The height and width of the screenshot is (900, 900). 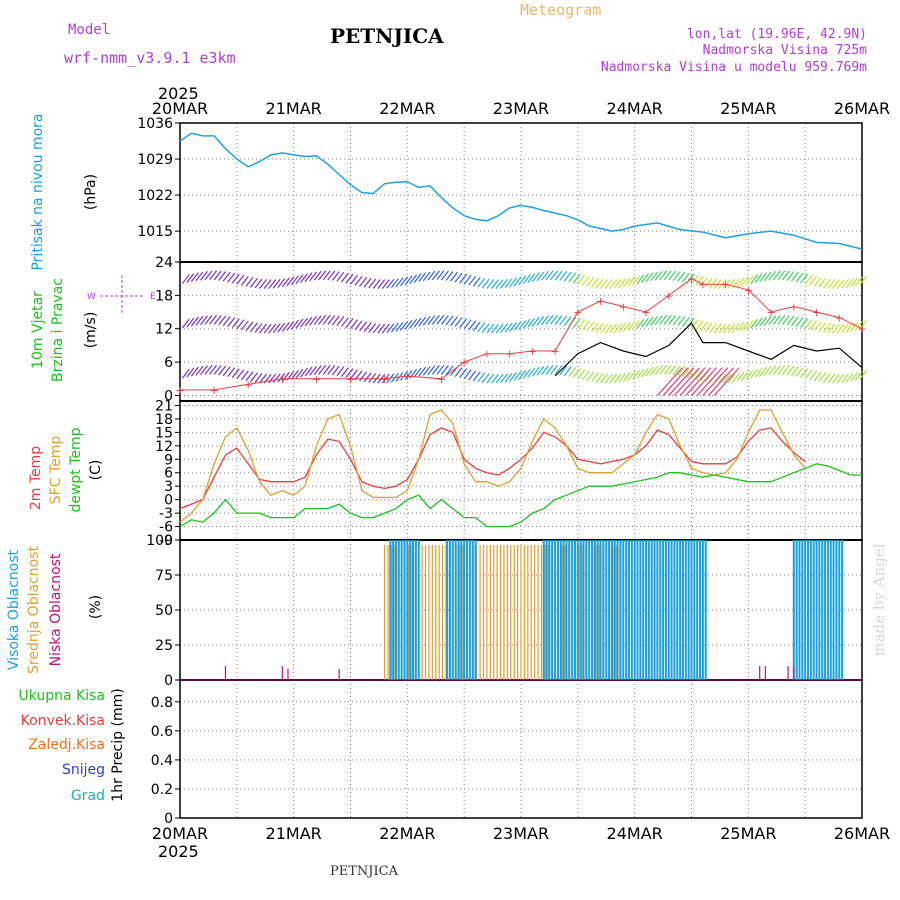 I want to click on label-grad: Grad, so click(x=88, y=796).